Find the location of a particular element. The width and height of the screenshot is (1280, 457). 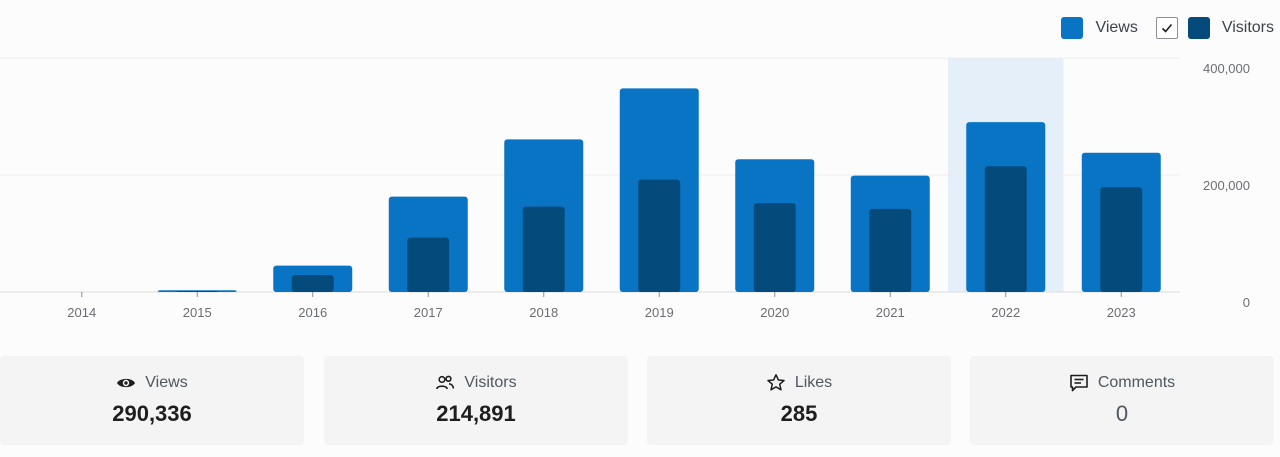

likes-card-label: Likes is located at coordinates (813, 382).